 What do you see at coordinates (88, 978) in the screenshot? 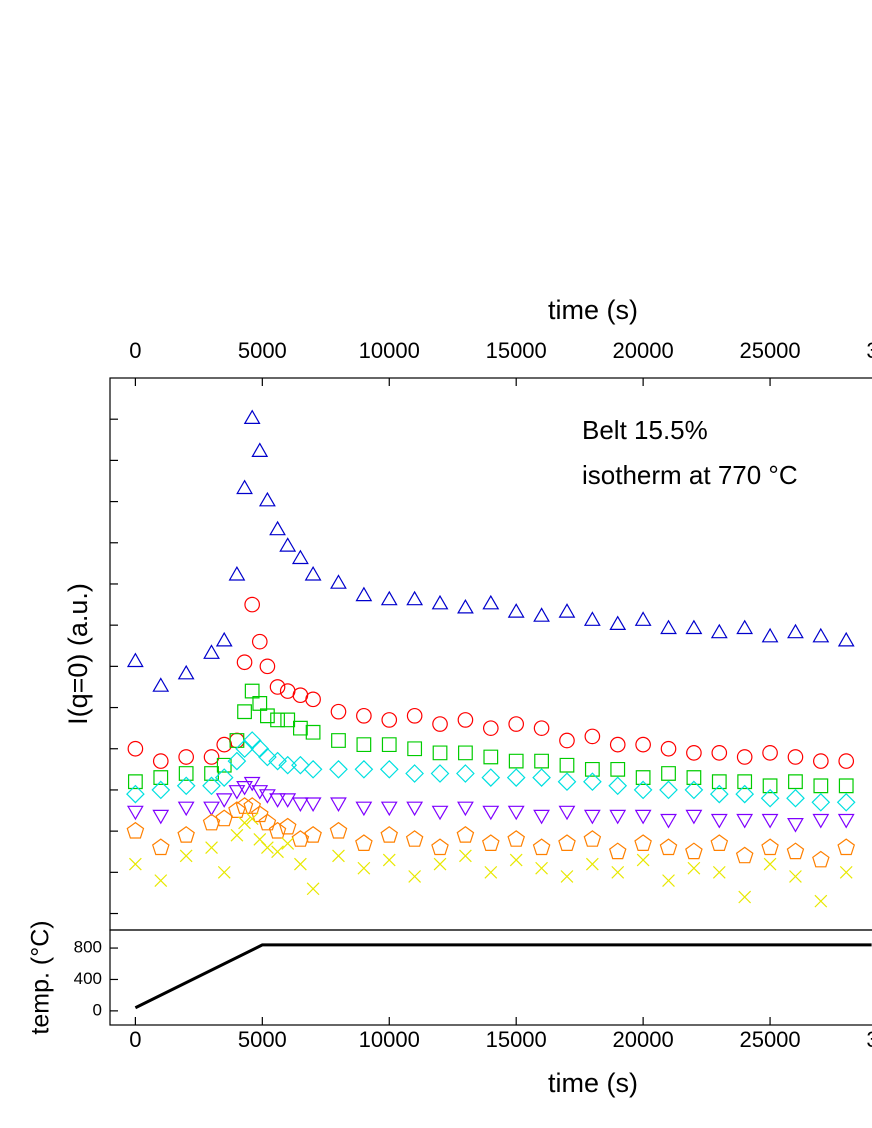
I see `y-tick-label: 400` at bounding box center [88, 978].